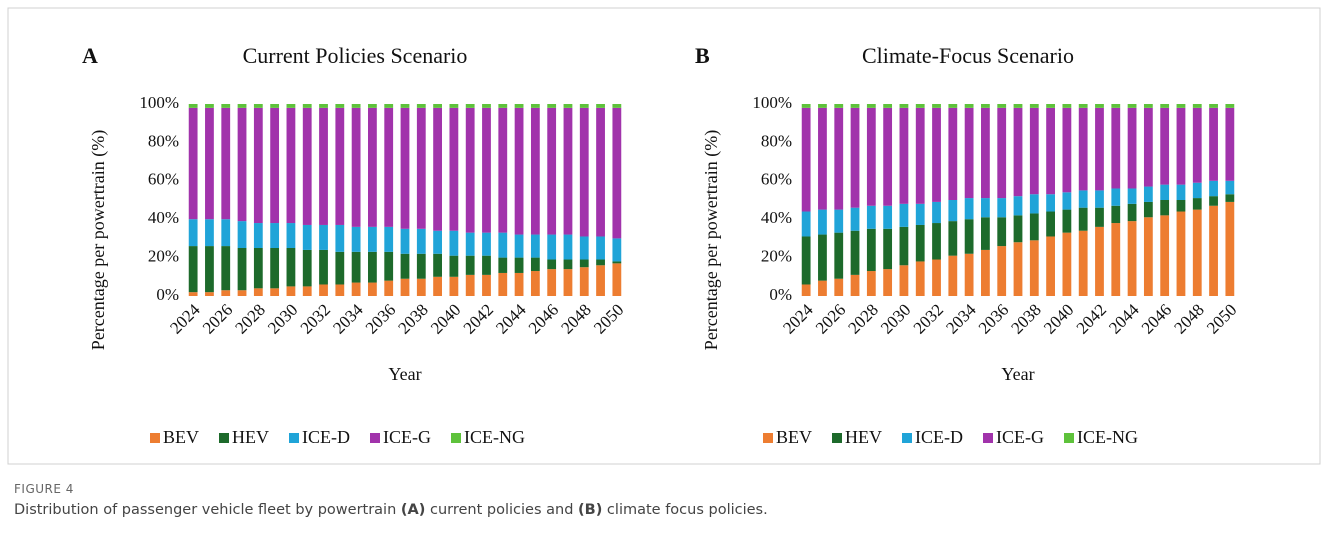  I want to click on x-tick-label: 2038, so click(412, 318).